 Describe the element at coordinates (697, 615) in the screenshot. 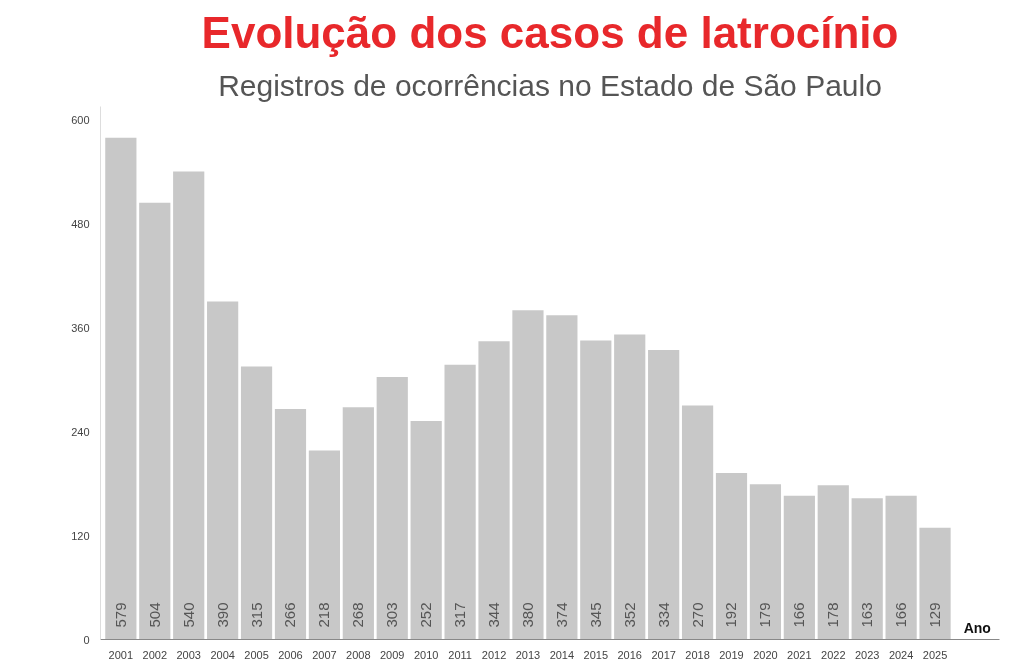

I see `data-label: 270` at that location.